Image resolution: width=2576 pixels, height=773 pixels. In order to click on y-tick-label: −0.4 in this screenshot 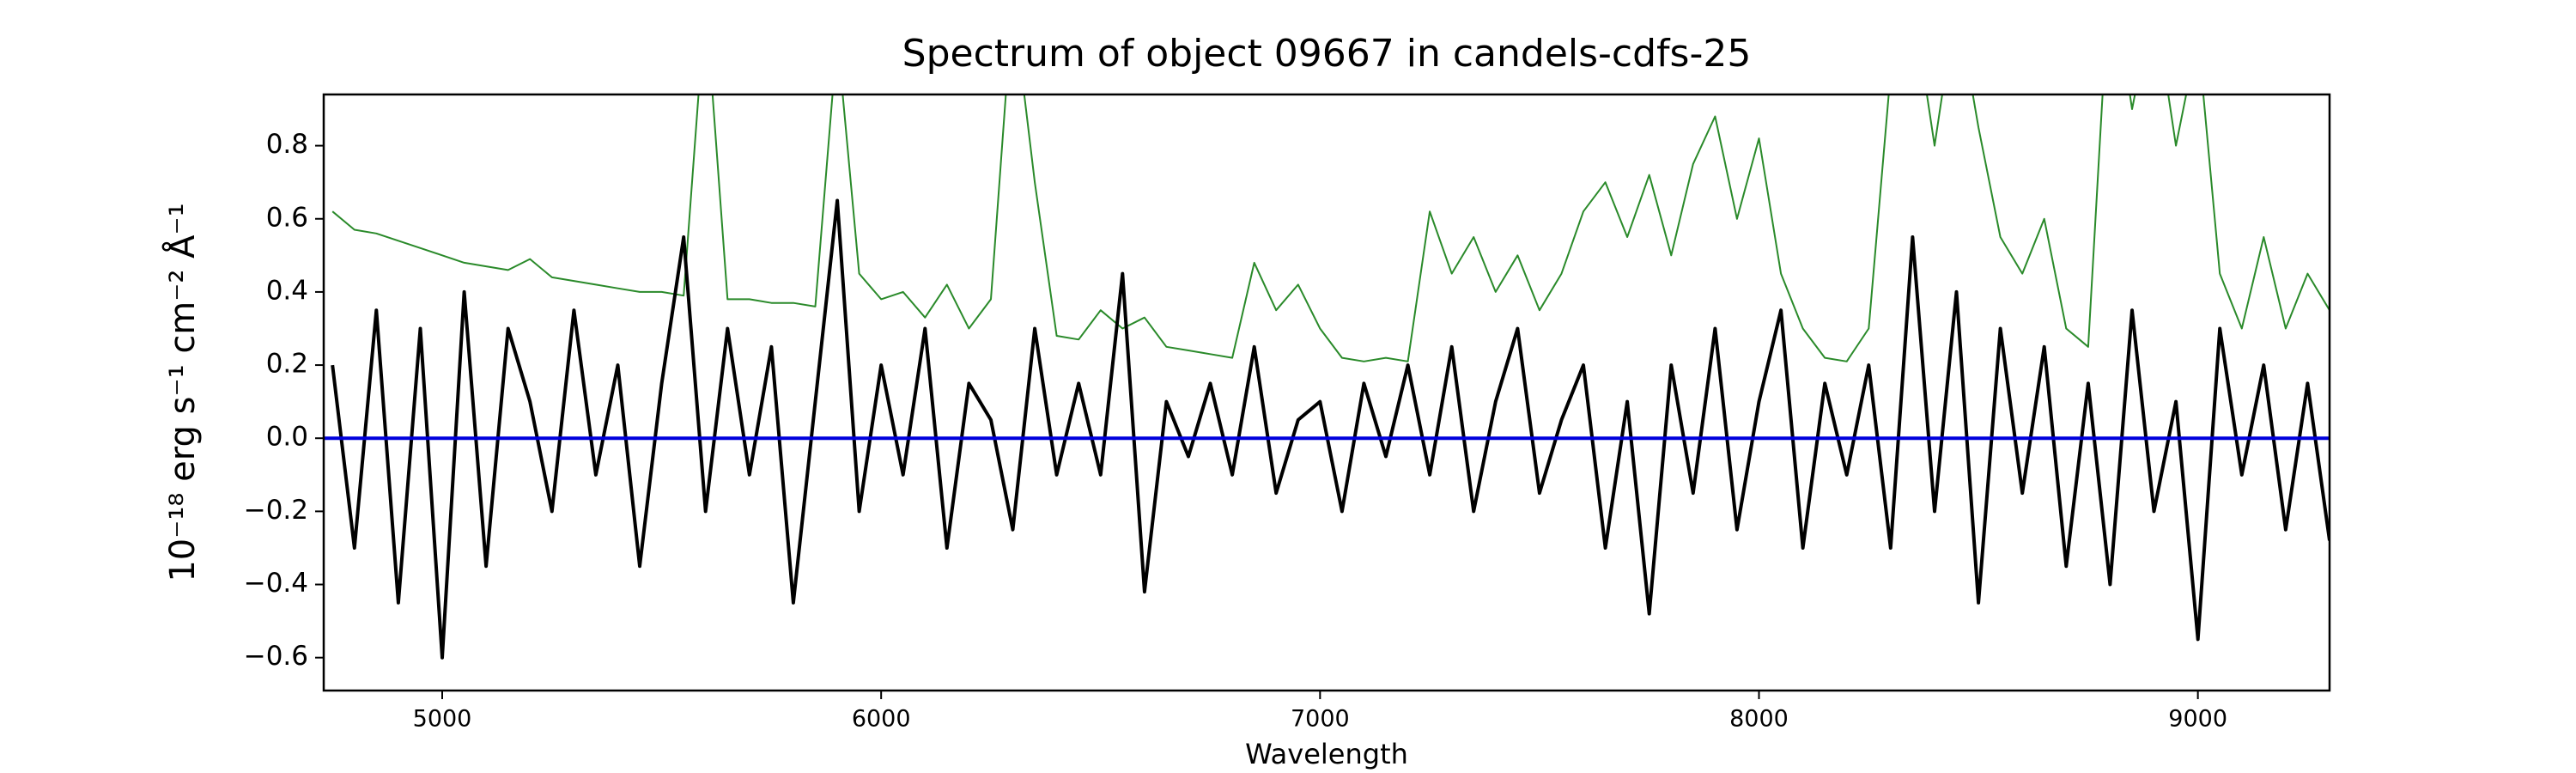, I will do `click(276, 583)`.